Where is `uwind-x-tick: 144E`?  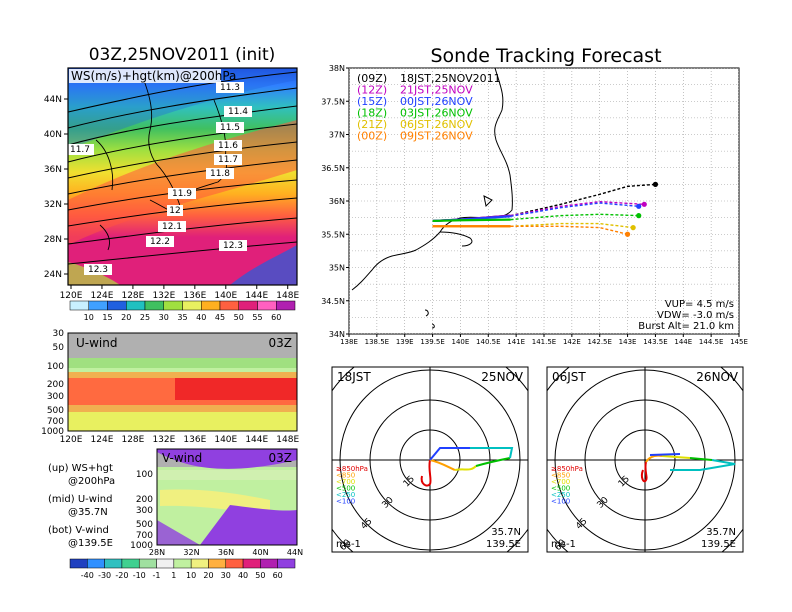 uwind-x-tick: 144E is located at coordinates (256, 440).